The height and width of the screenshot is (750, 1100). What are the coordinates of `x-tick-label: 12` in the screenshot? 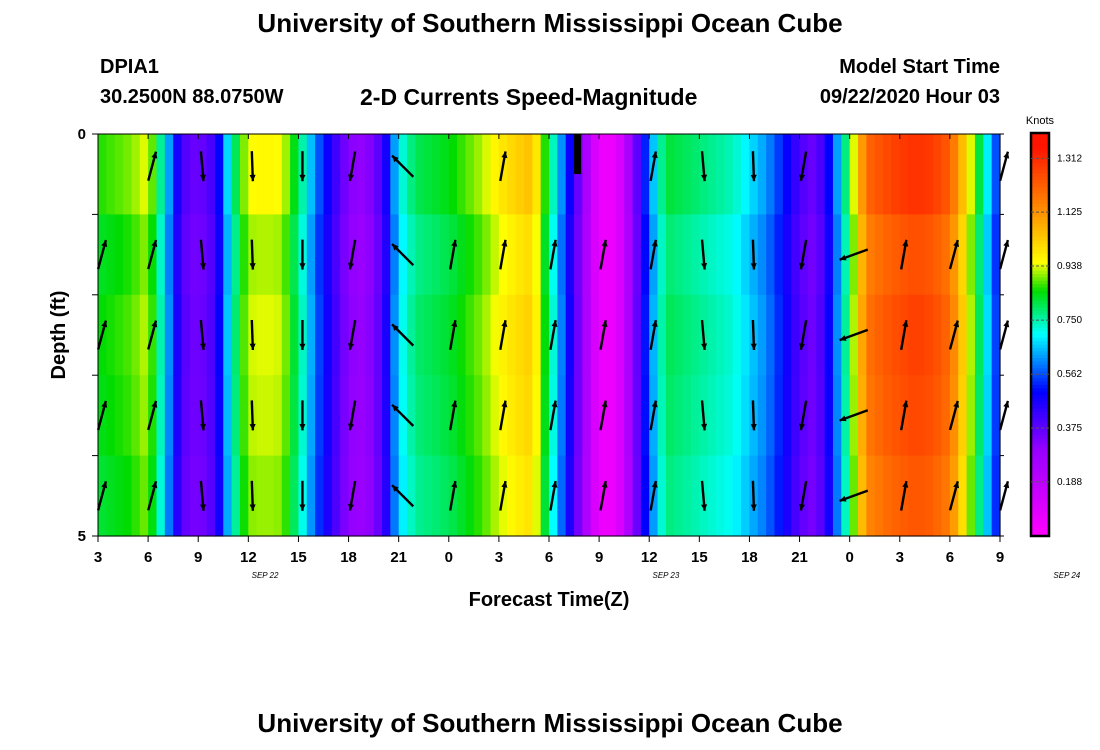 It's located at (649, 557).